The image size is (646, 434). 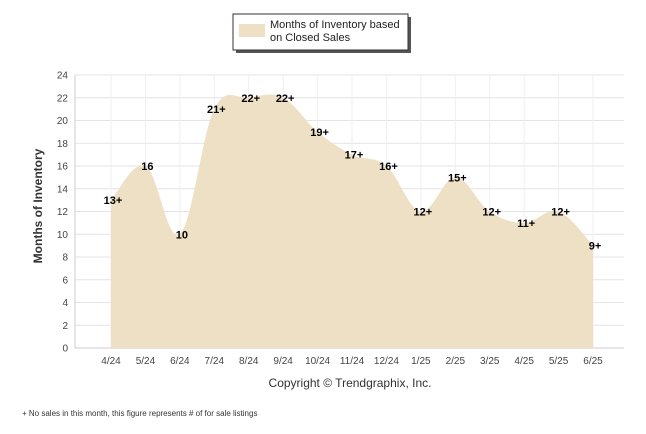 I want to click on data-label: 21+, so click(x=216, y=110).